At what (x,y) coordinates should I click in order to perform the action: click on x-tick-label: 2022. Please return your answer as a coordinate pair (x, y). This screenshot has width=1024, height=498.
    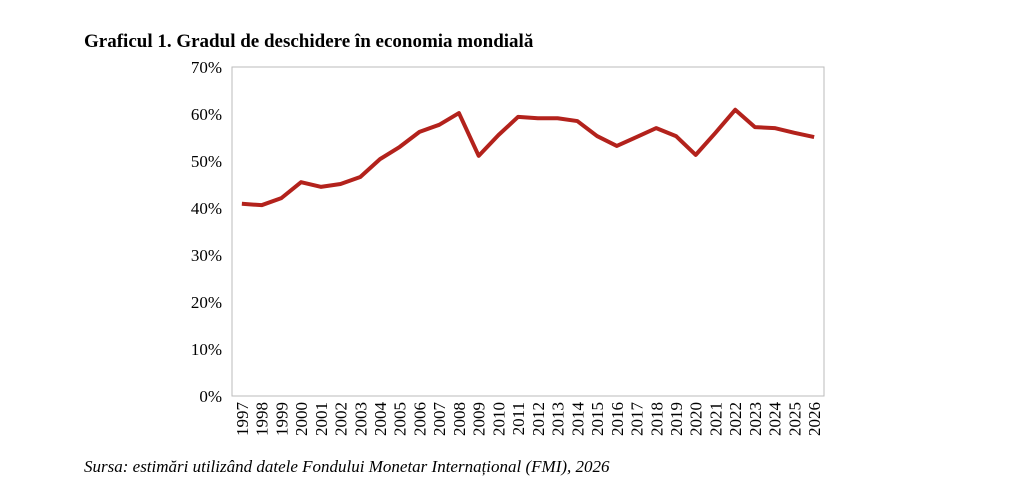
    Looking at the image, I should click on (735, 419).